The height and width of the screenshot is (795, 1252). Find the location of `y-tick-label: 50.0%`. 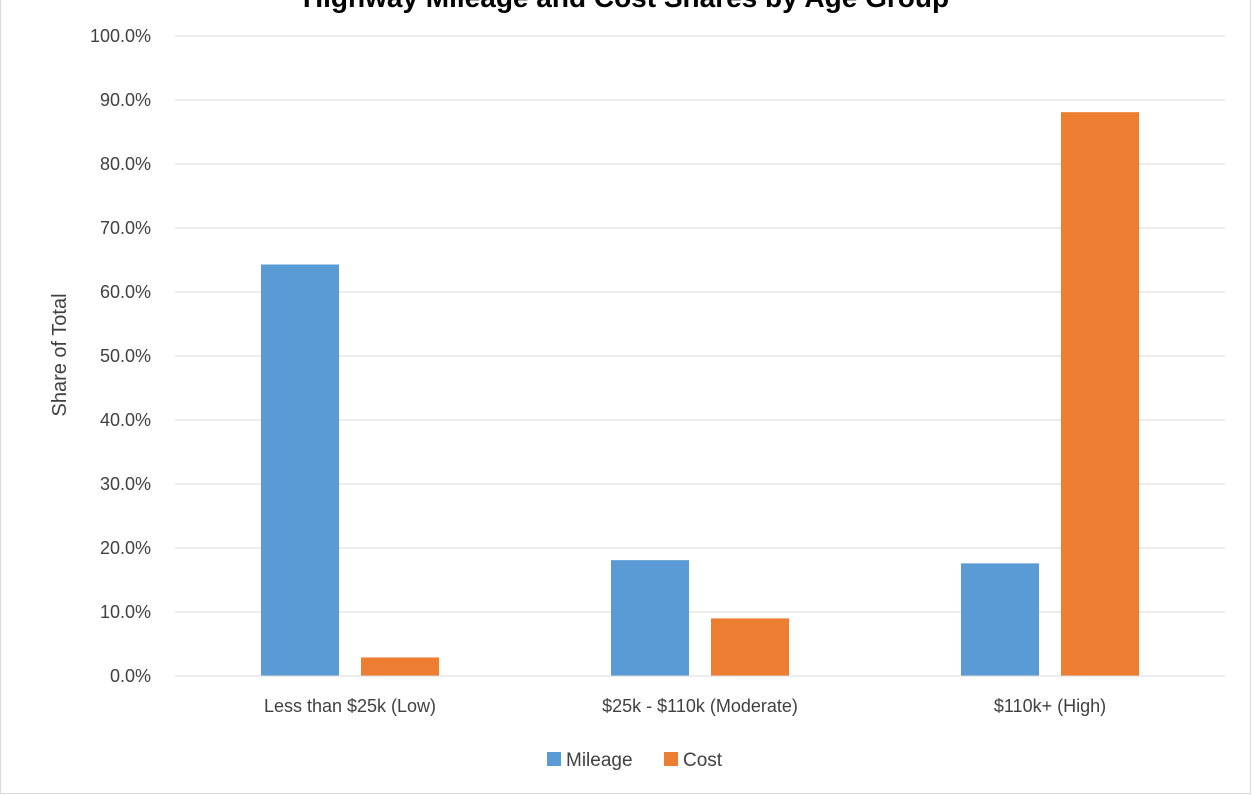

y-tick-label: 50.0% is located at coordinates (125, 356).